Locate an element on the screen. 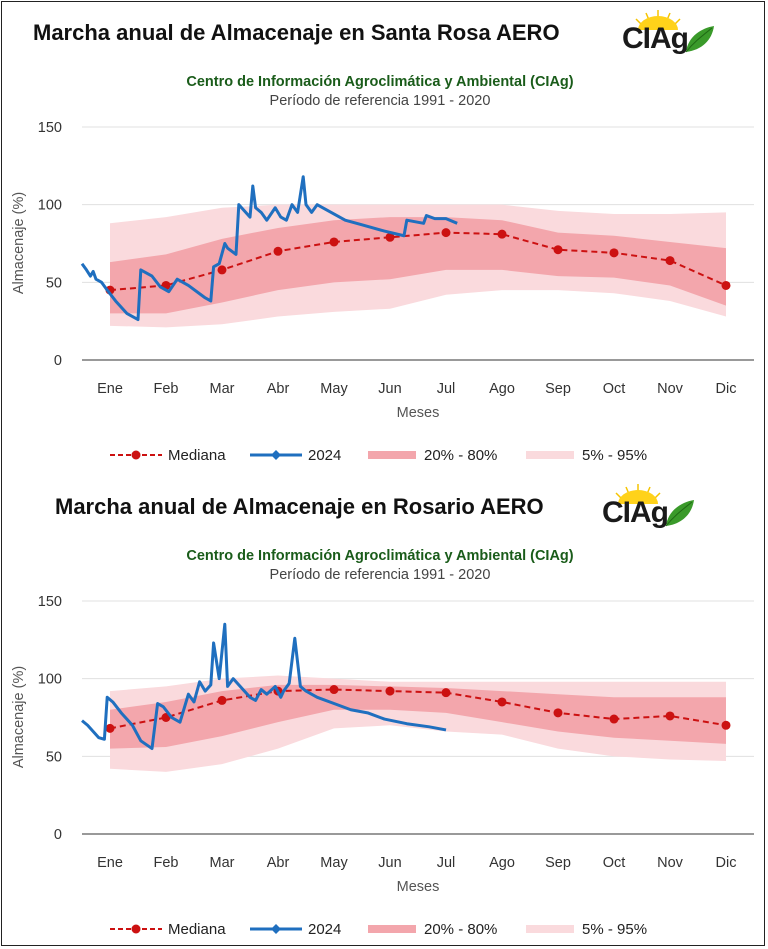  median-point-Ene is located at coordinates (110, 728).